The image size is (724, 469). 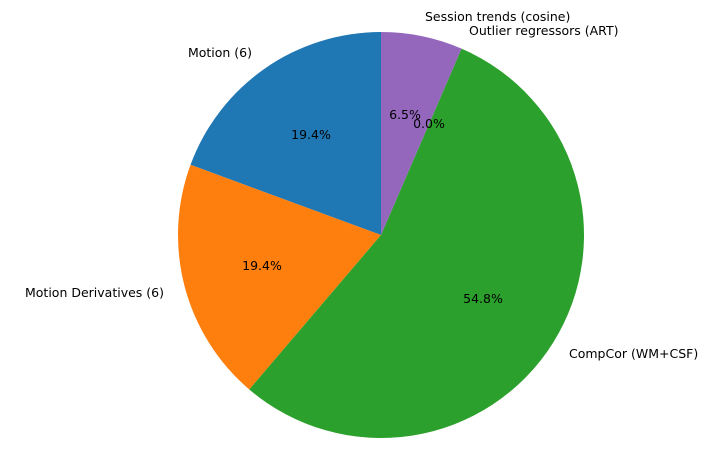 I want to click on slice-label-motion-derivatives: Motion Derivatives (6), so click(x=94, y=292).